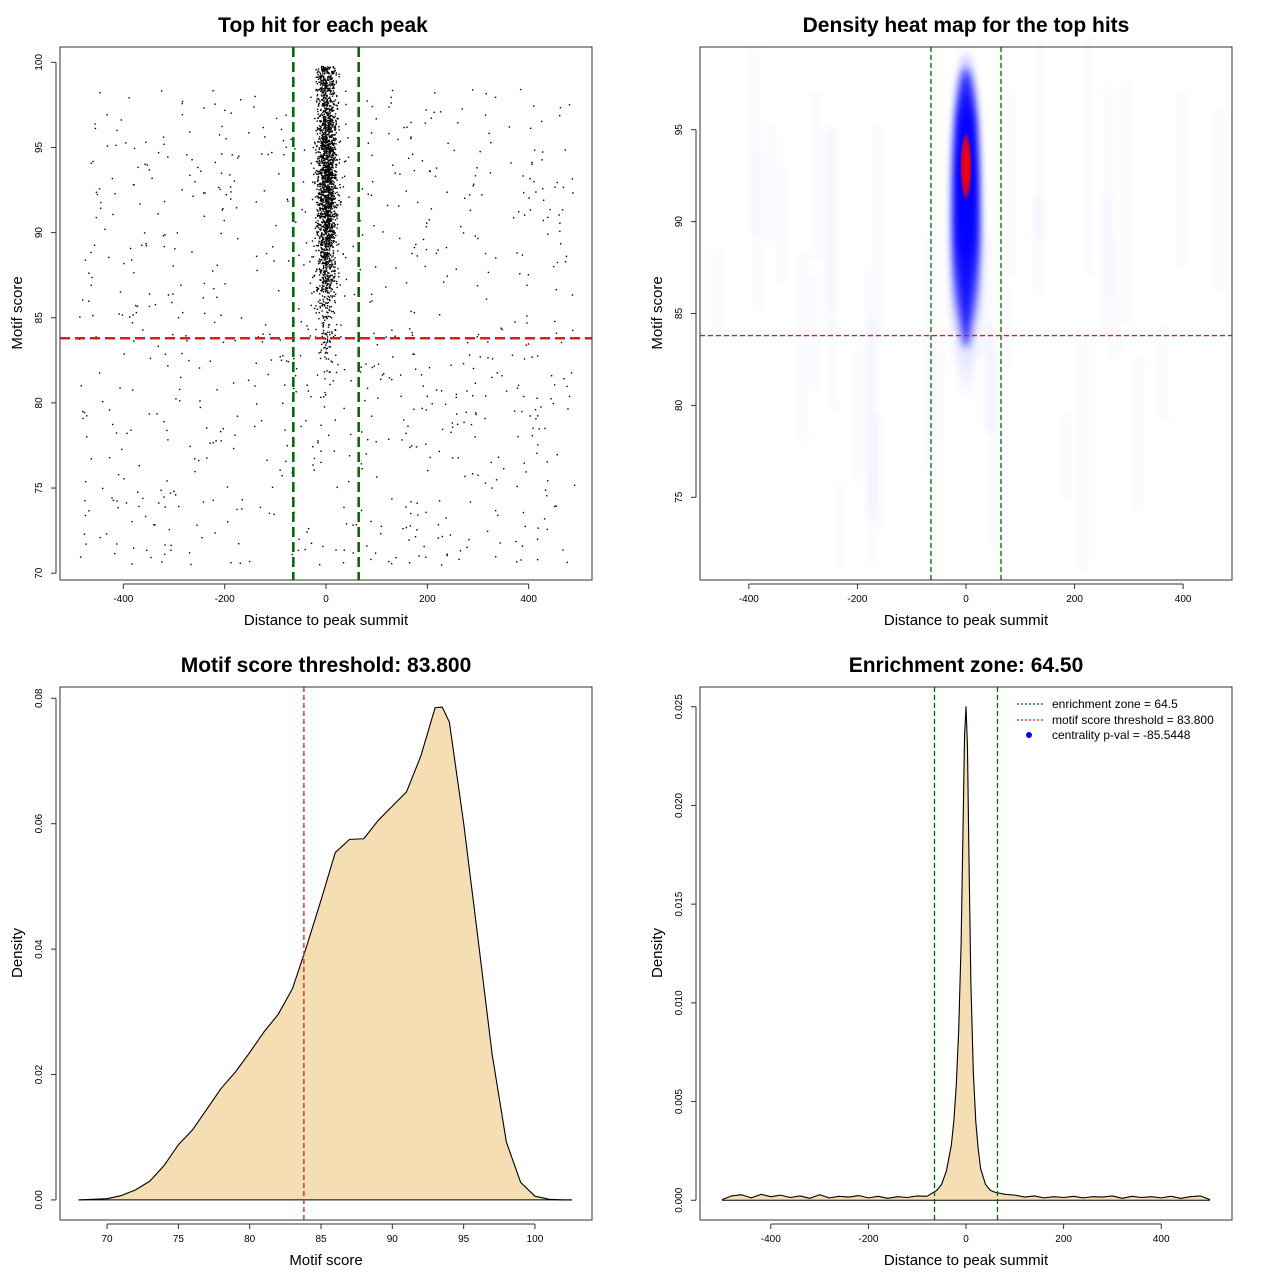 The height and width of the screenshot is (1280, 1280). Describe the element at coordinates (325, 953) in the screenshot. I see `density-area` at that location.